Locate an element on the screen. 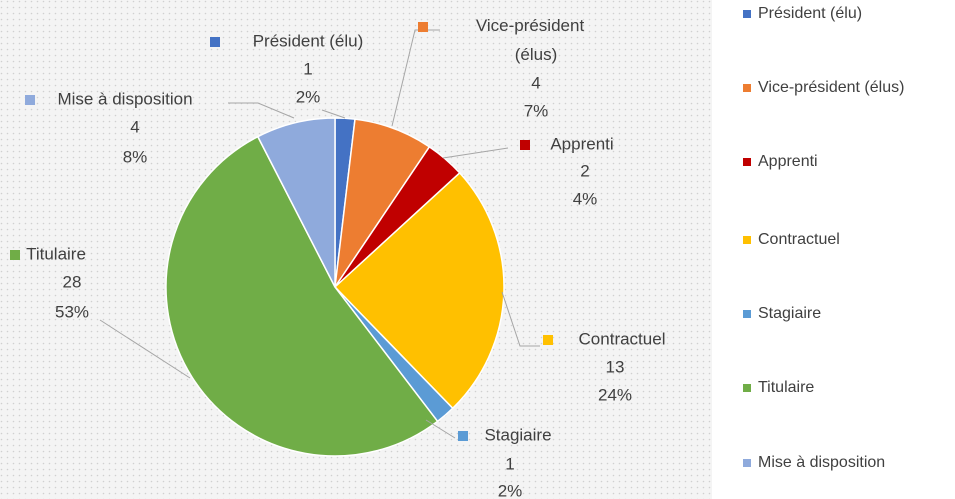 The image size is (955, 499). data-label-name: Président (élu) is located at coordinates (308, 40).